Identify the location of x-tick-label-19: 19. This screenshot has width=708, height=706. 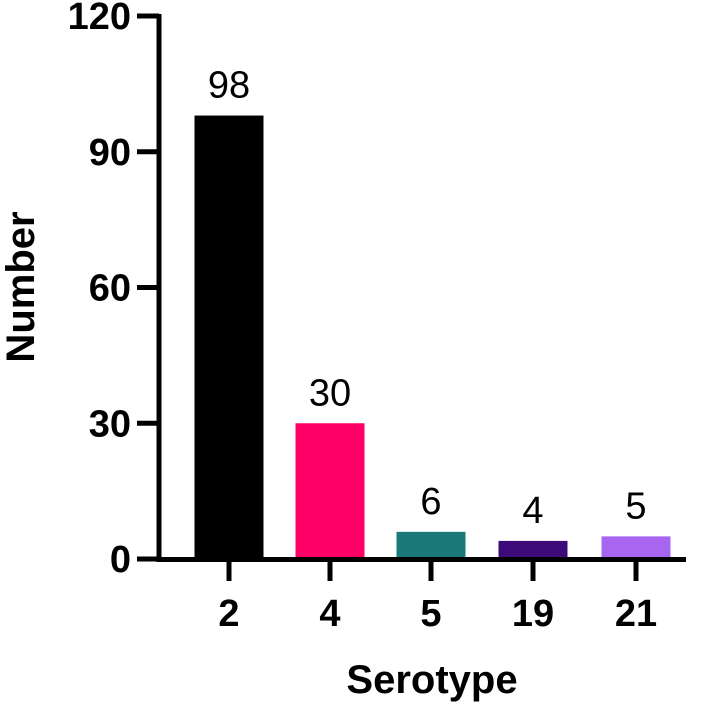
(533, 614).